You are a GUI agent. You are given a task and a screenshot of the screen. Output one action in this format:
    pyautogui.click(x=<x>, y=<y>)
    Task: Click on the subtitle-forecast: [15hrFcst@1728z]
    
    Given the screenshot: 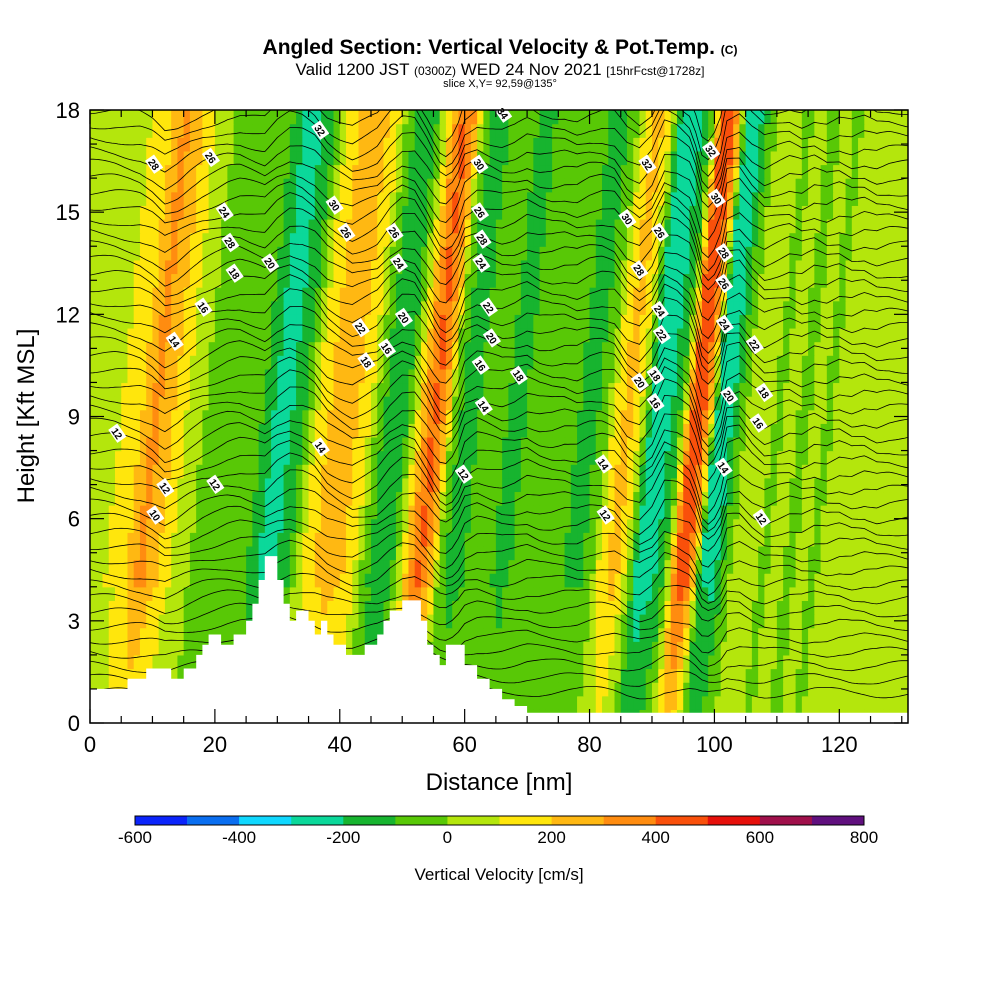 What is the action you would take?
    pyautogui.click(x=655, y=71)
    